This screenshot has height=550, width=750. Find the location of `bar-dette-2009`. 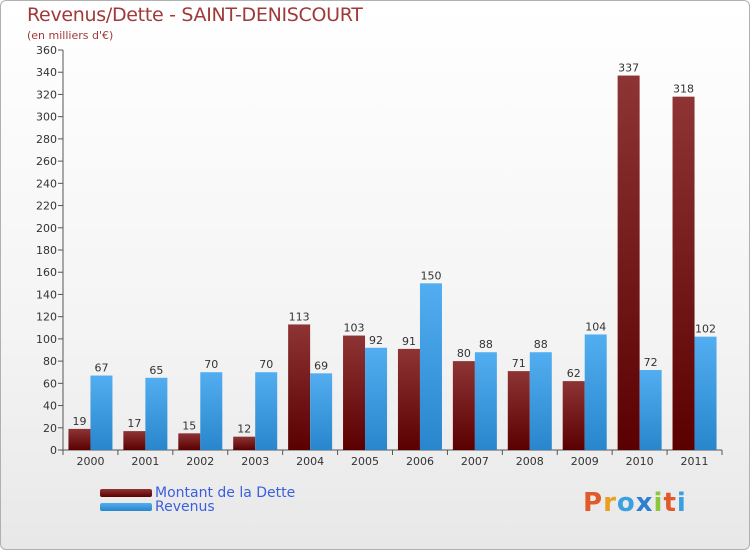

bar-dette-2009 is located at coordinates (573, 415).